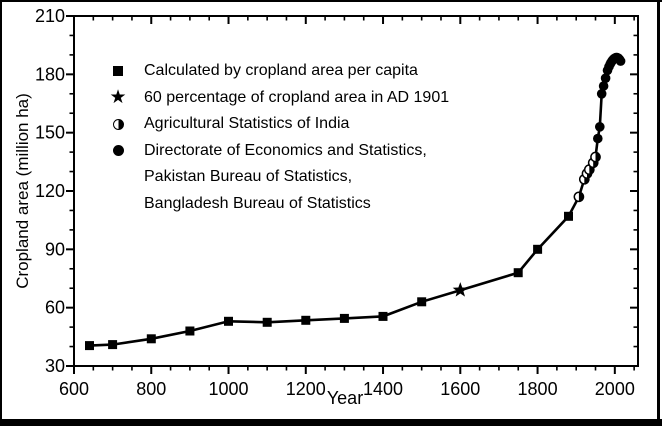  Describe the element at coordinates (281, 71) in the screenshot. I see `legend-label: Calculated by cropland area per capita` at that location.